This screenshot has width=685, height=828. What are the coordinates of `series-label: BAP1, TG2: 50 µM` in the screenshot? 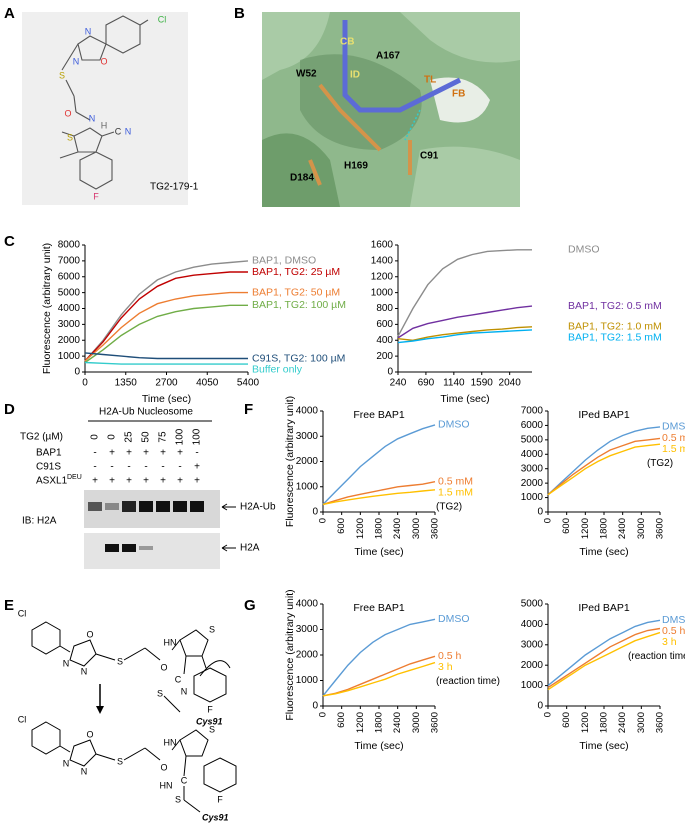 It's located at (296, 292).